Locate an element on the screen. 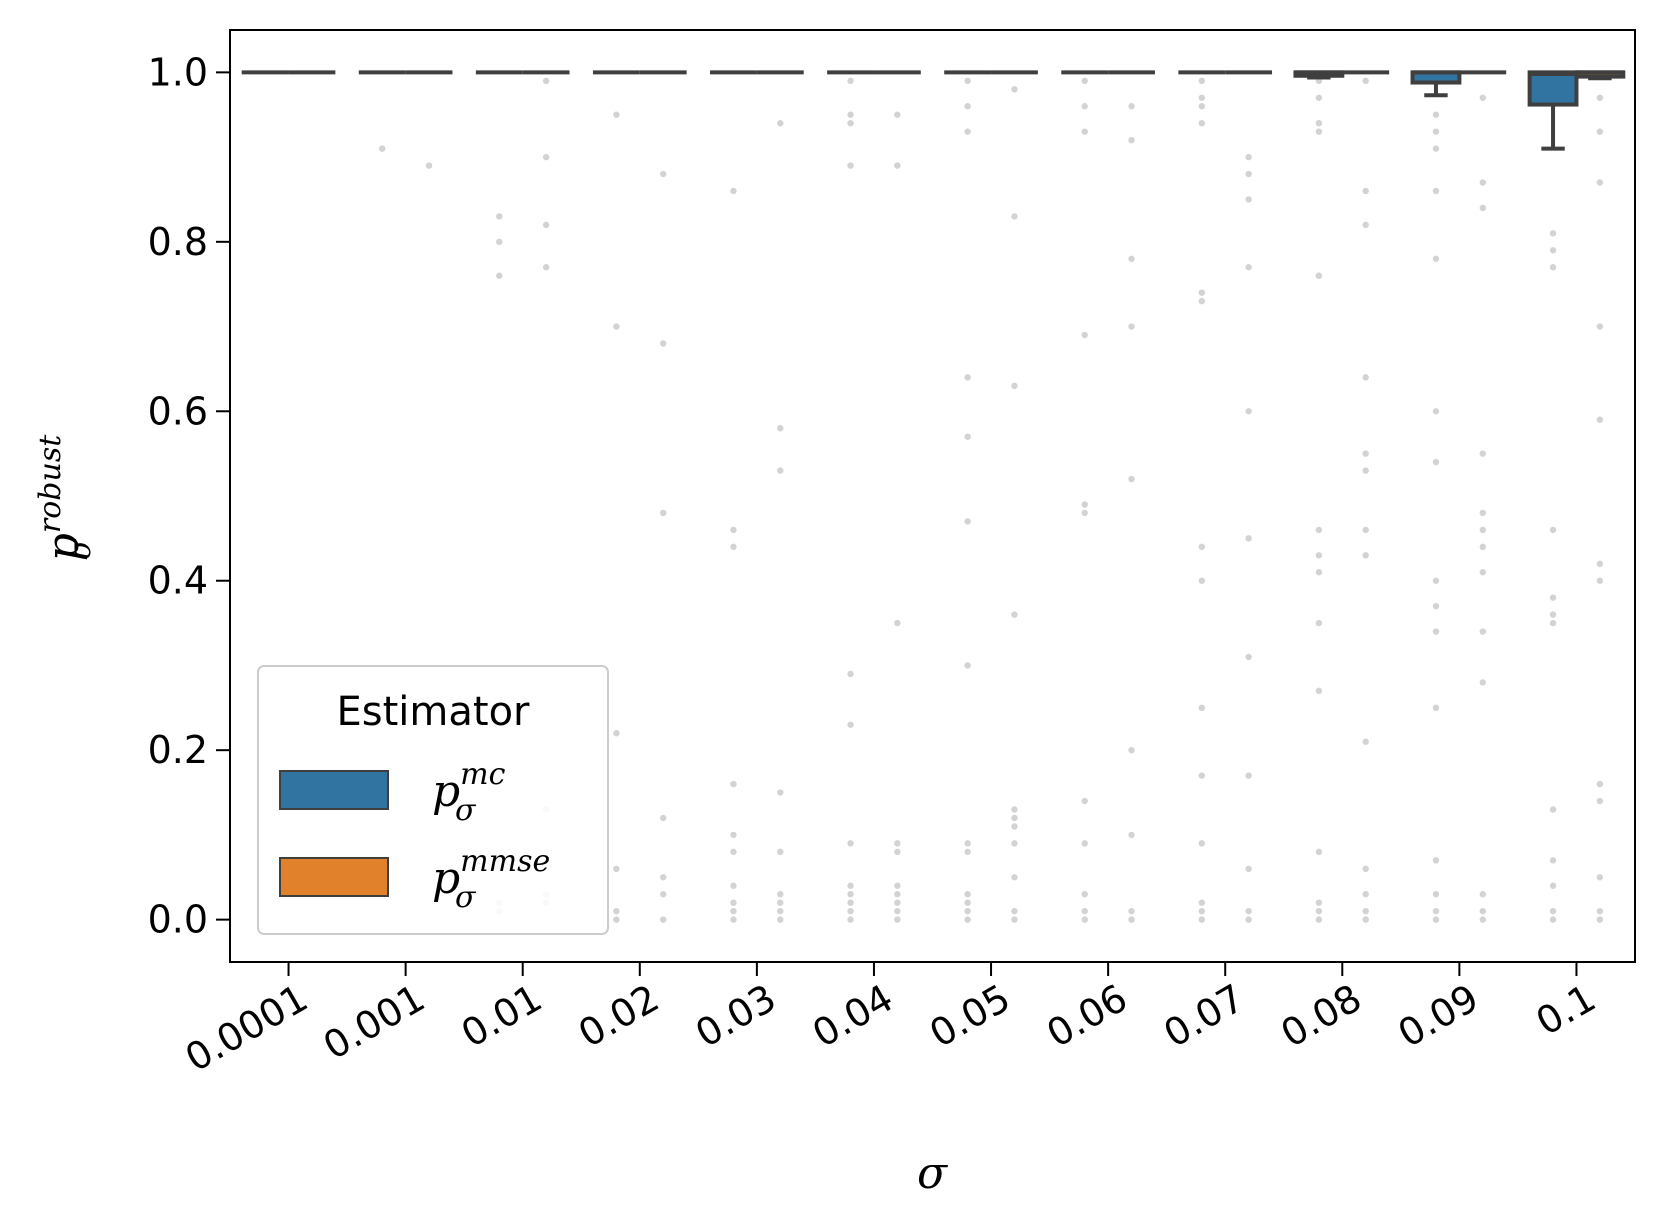  legend-label-mc: pmc is located at coordinates (469, 787).